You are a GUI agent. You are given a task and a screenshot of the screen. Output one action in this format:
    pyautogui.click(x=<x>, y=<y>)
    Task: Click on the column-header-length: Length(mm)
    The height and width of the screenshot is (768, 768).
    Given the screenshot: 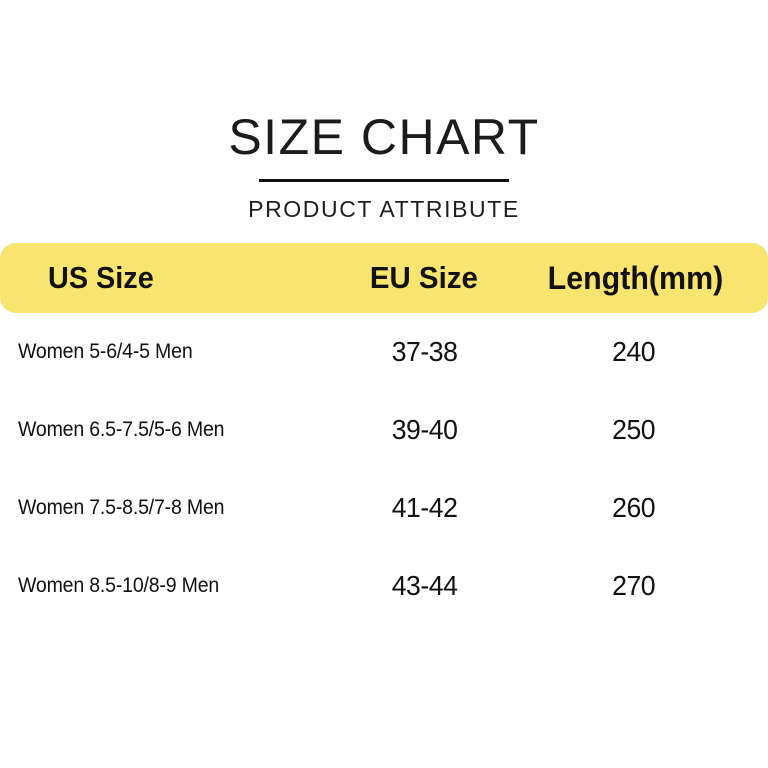 What is the action you would take?
    pyautogui.click(x=635, y=278)
    